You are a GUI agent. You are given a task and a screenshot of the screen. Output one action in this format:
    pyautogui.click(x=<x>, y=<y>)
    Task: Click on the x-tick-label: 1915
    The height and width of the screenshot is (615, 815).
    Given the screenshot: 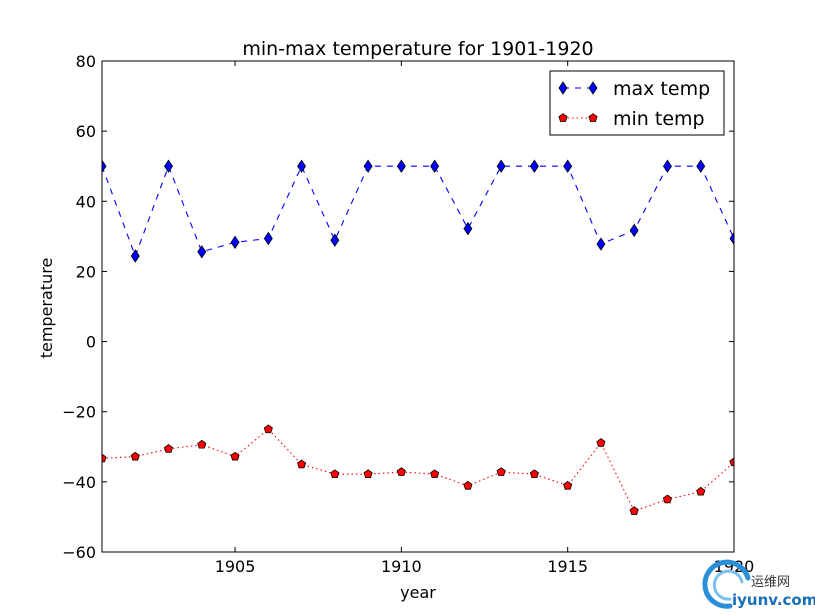 What is the action you would take?
    pyautogui.click(x=567, y=566)
    